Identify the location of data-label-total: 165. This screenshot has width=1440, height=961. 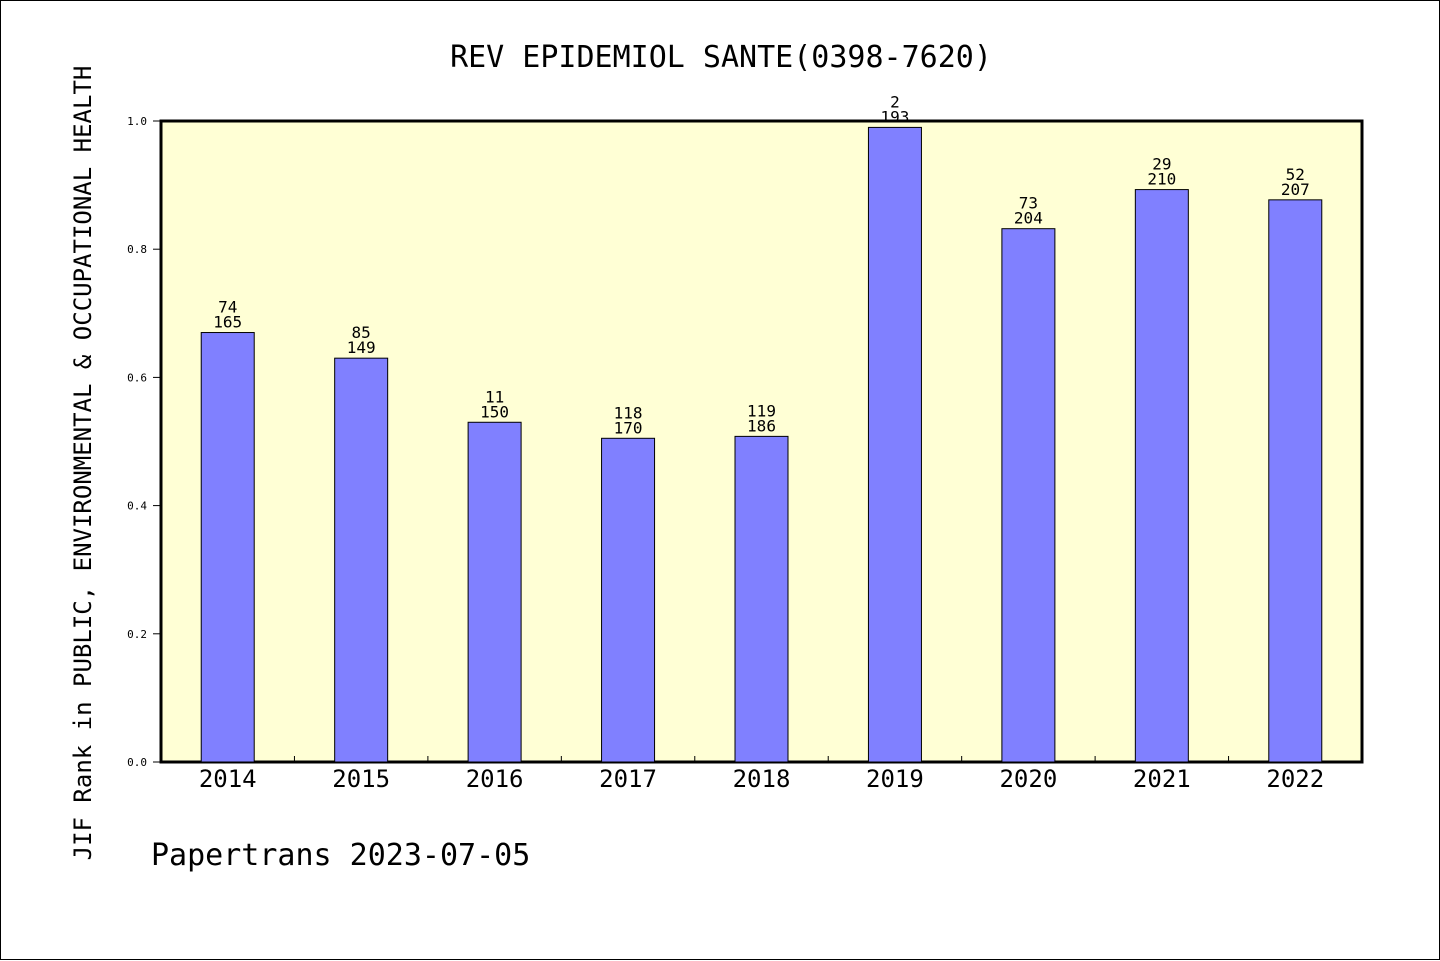
(227, 322).